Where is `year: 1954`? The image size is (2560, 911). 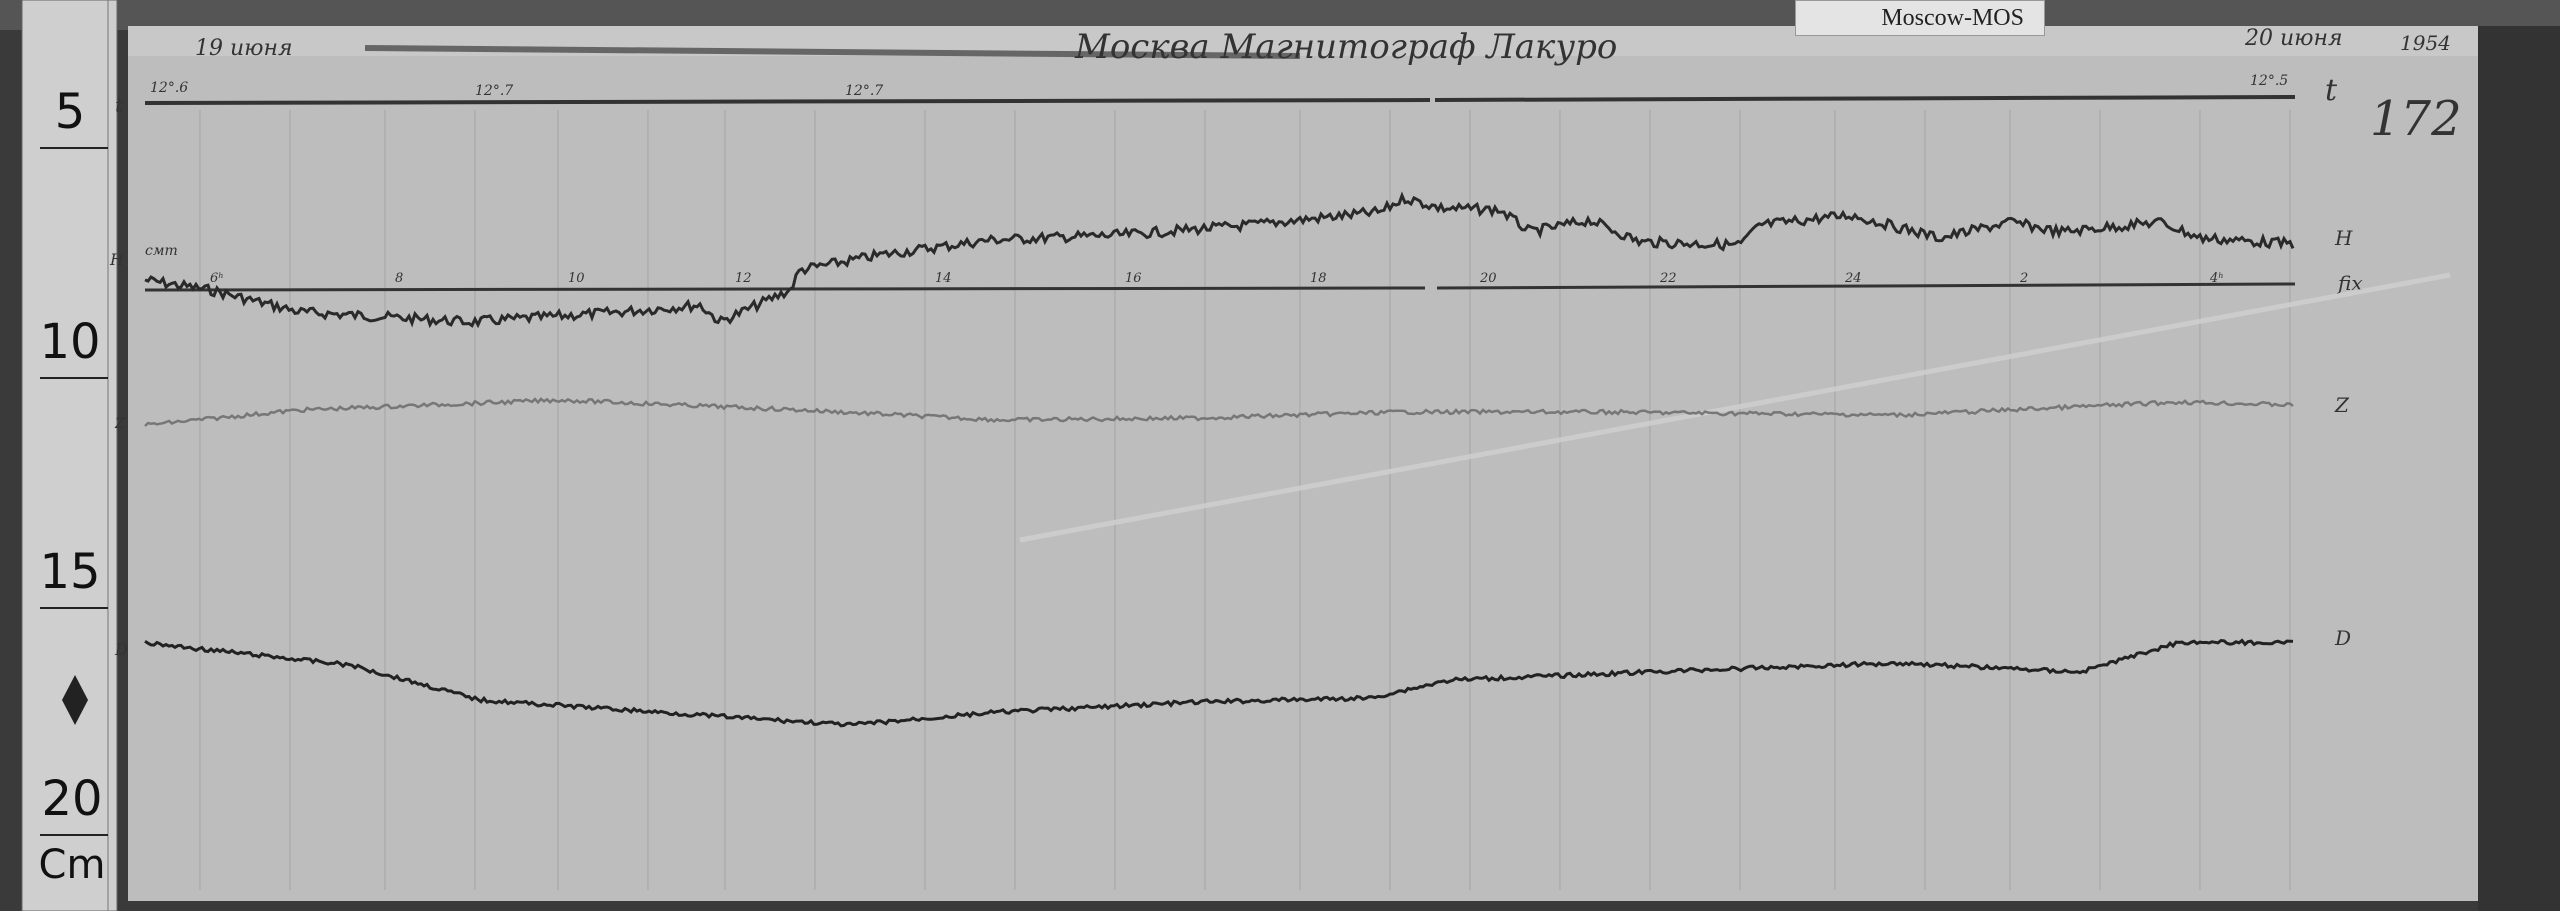 year: 1954 is located at coordinates (2425, 43).